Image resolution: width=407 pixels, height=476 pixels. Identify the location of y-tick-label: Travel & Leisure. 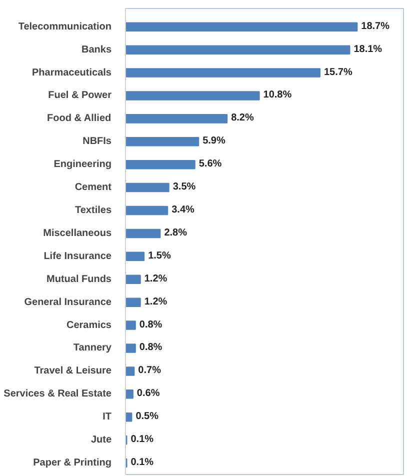
(73, 371).